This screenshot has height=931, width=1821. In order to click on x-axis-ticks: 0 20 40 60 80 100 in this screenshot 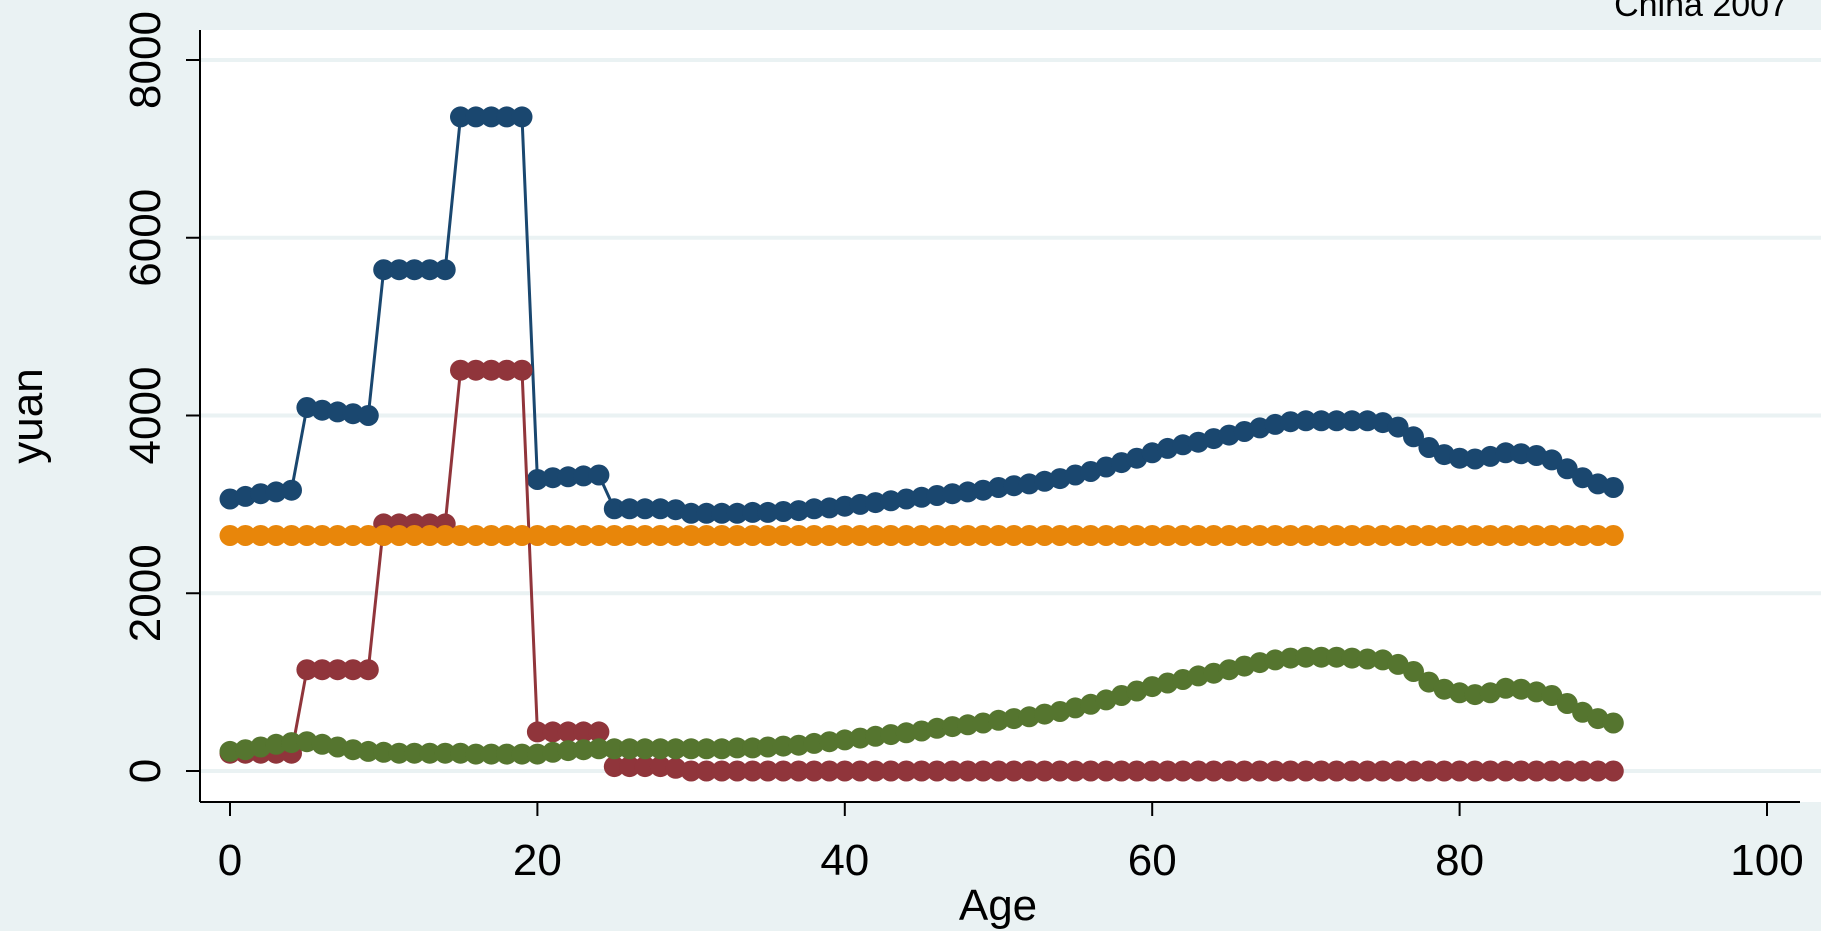, I will do `click(1011, 843)`.